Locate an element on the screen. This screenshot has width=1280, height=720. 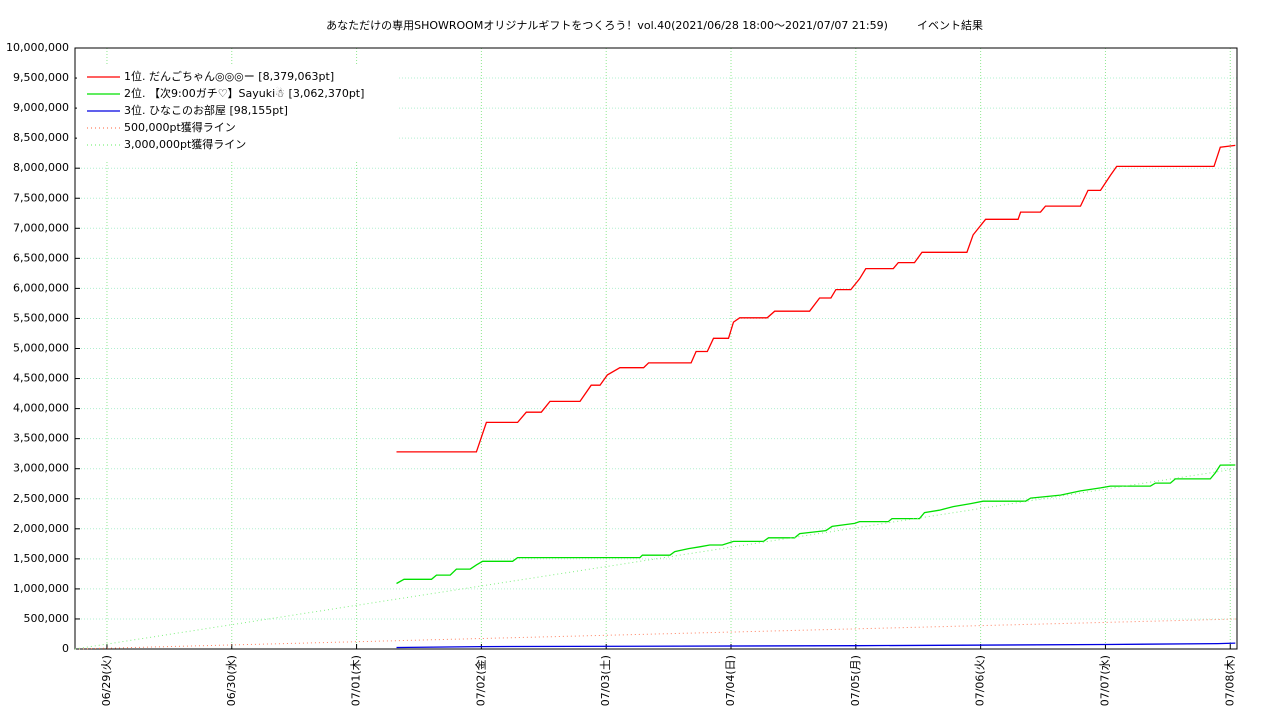
y-tick-label: 9,500,000 is located at coordinates (41, 77).